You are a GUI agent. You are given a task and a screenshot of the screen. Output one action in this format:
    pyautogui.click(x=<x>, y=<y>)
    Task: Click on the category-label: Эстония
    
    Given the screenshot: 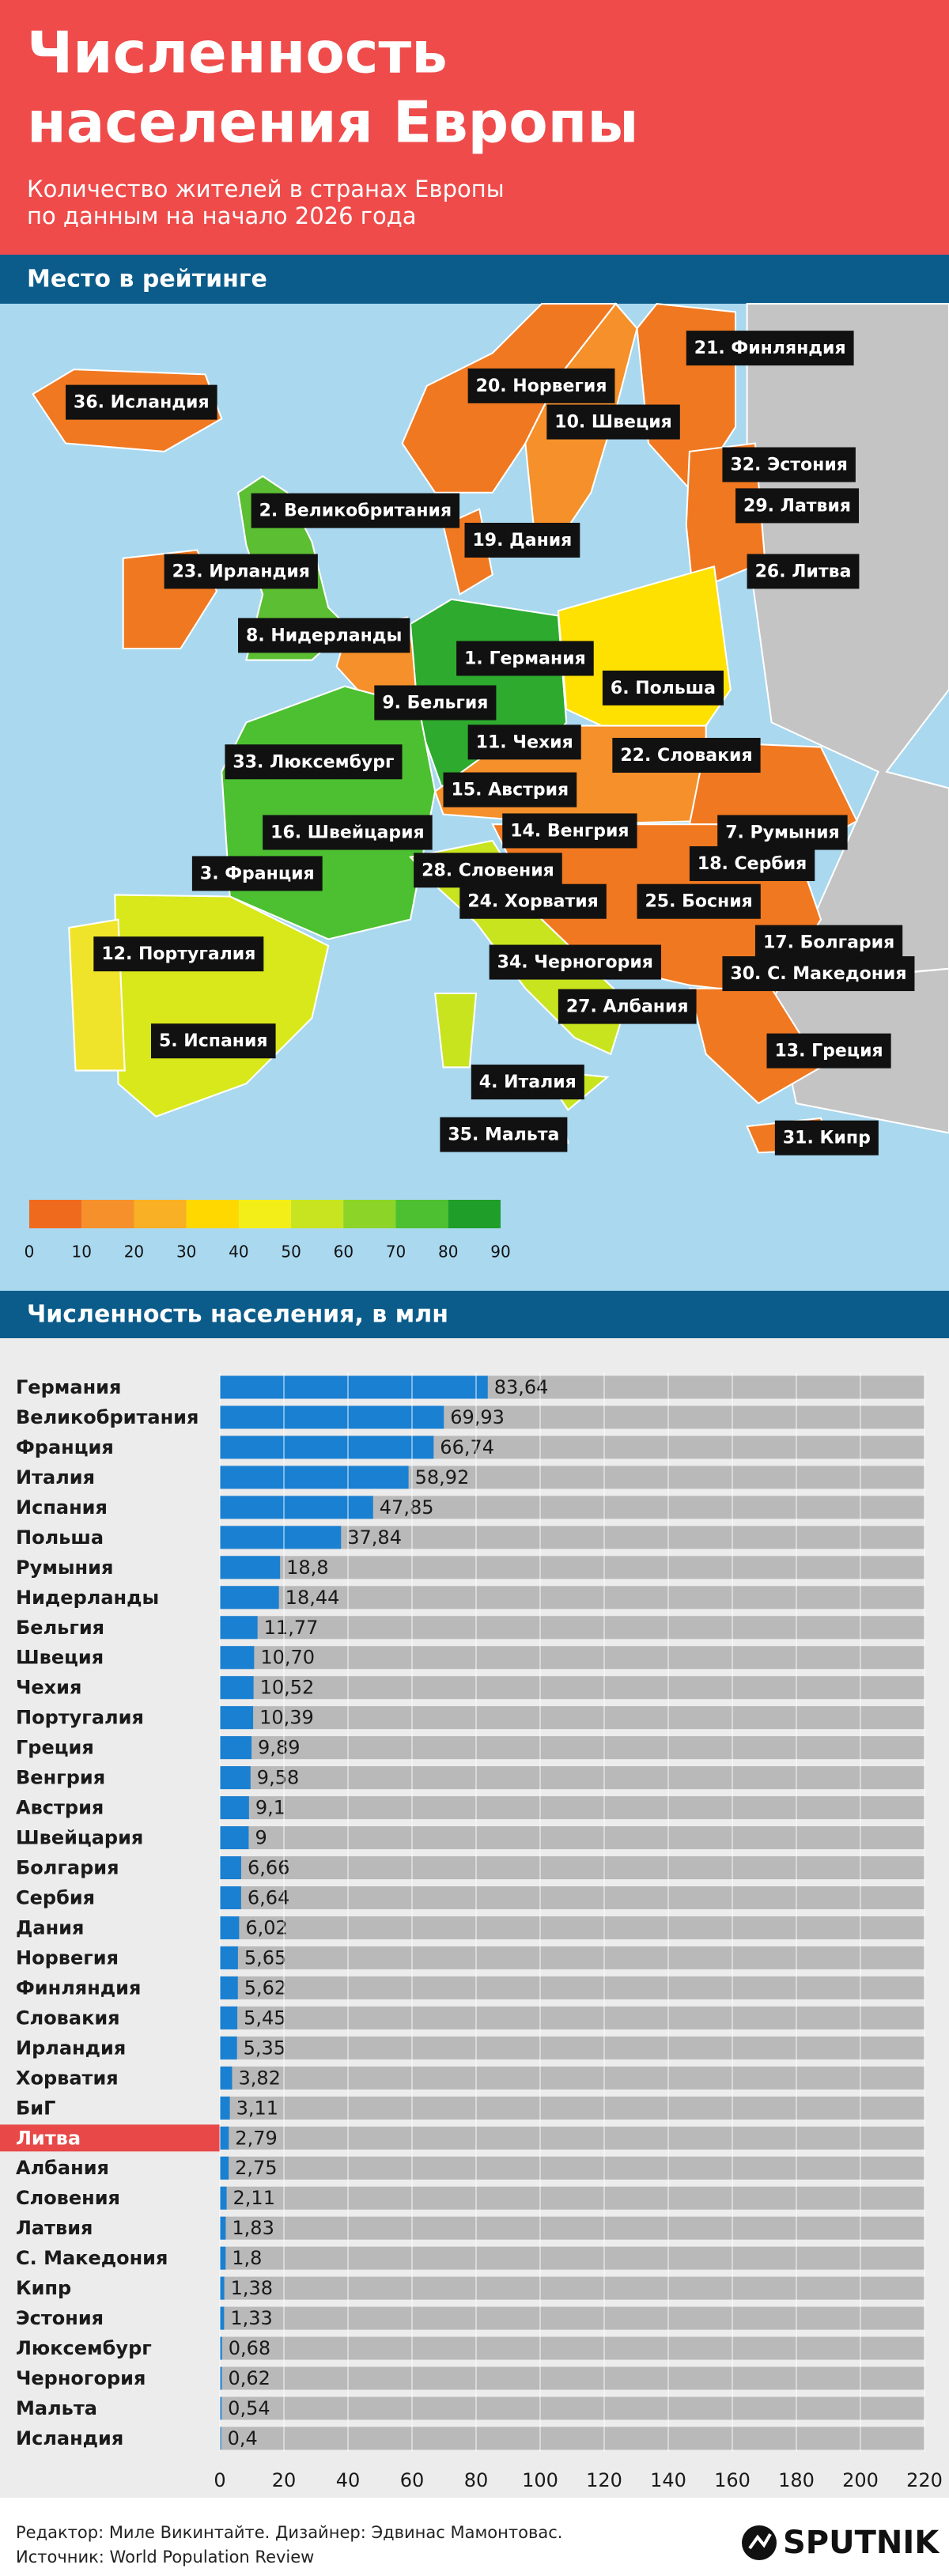 What is the action you would take?
    pyautogui.click(x=60, y=2318)
    